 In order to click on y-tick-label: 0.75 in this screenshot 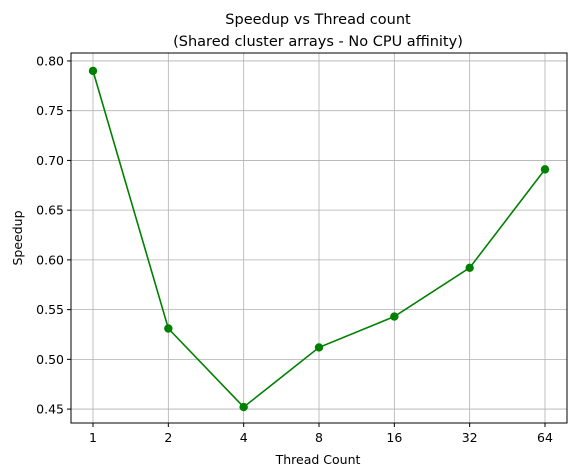, I will do `click(50, 110)`.